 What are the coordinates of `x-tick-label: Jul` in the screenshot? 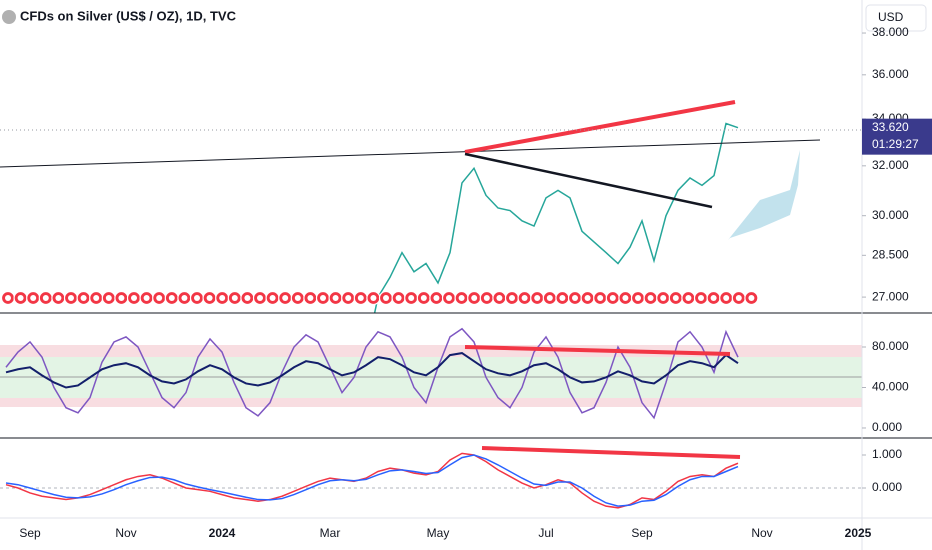 It's located at (545, 533).